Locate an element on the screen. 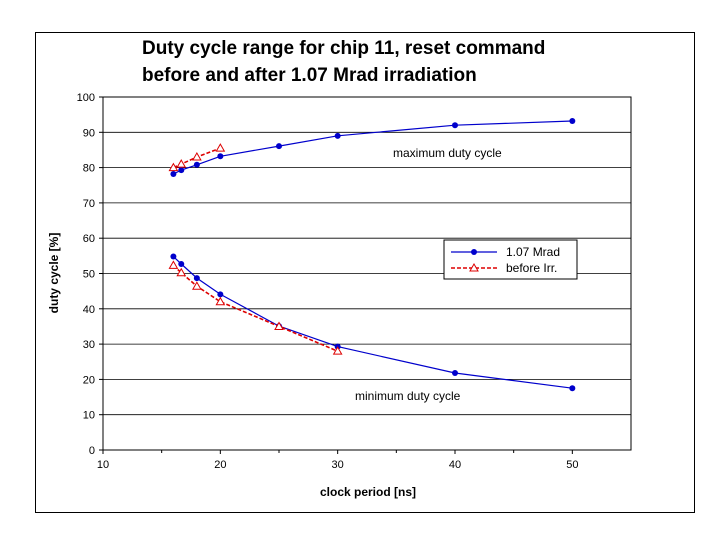 The image size is (726, 546). y-tick-label: 60 is located at coordinates (89, 239).